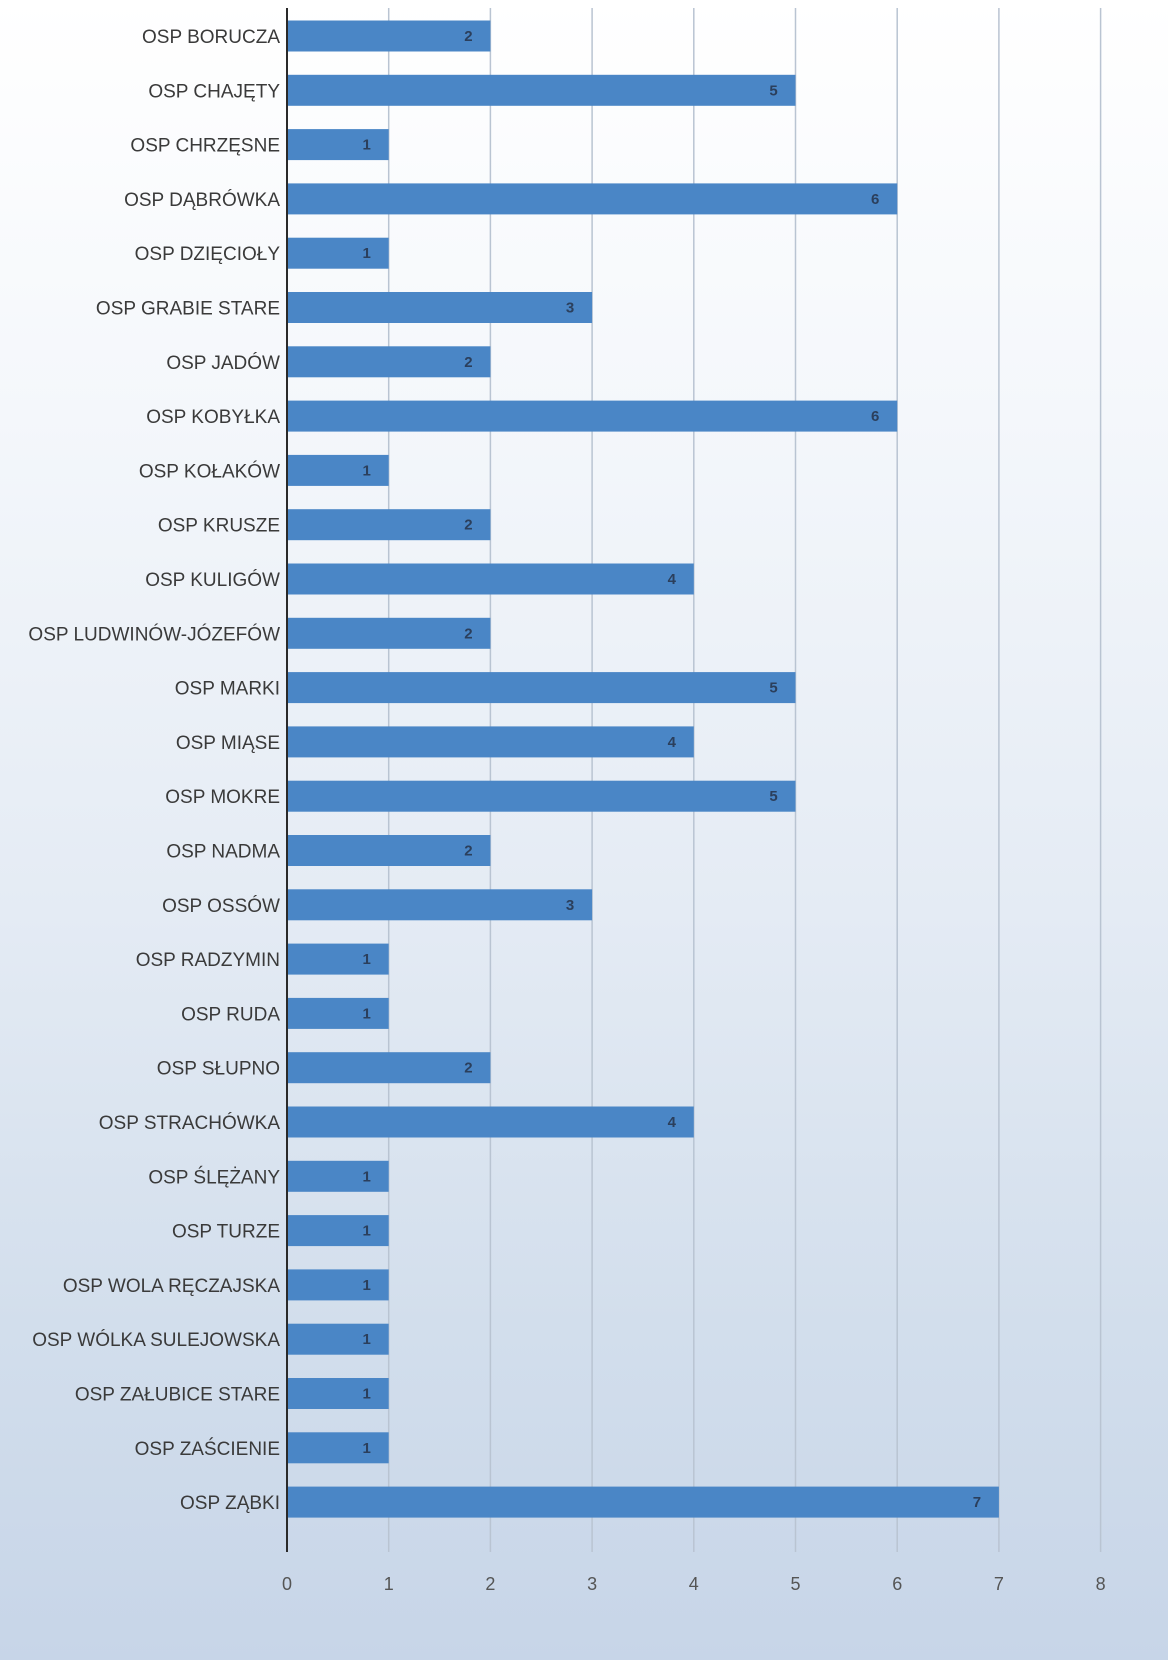 The width and height of the screenshot is (1168, 1660). Describe the element at coordinates (218, 1069) in the screenshot. I see `category-label: OSP SŁUPNO` at that location.